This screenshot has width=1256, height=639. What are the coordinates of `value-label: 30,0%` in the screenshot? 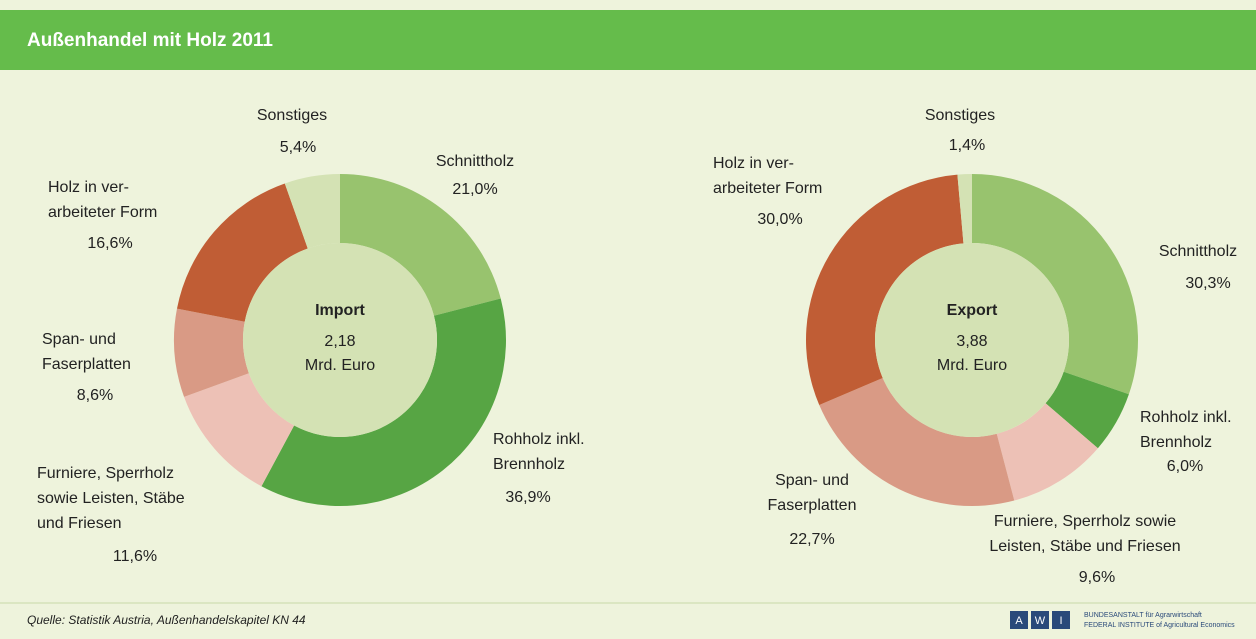 It's located at (779, 219).